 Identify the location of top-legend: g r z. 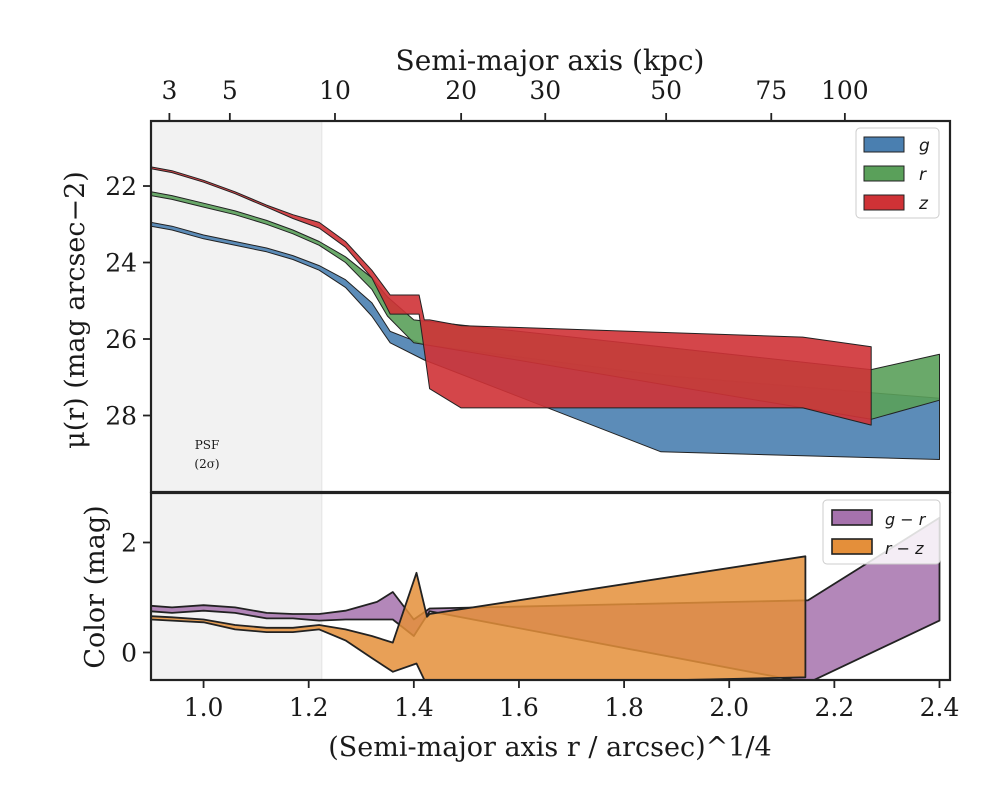
(897, 173).